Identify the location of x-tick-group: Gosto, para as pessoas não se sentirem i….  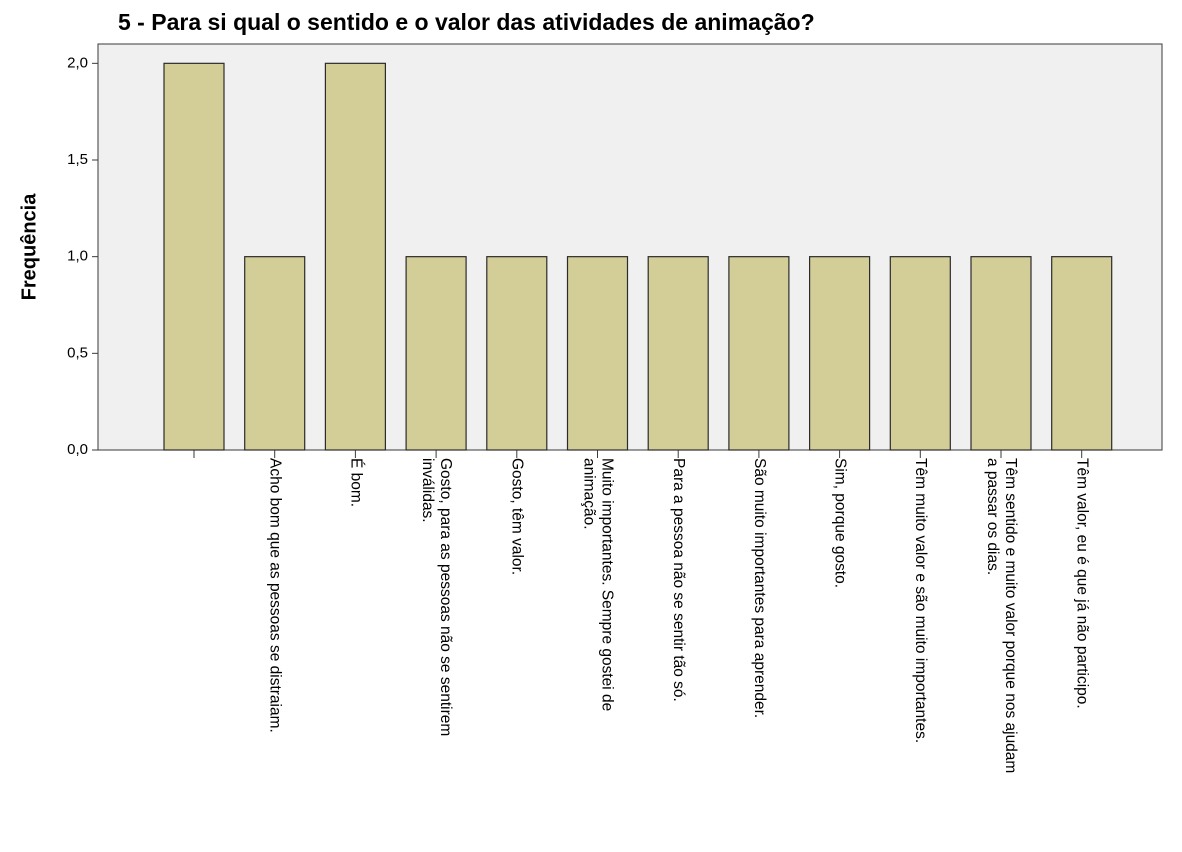
(436, 599).